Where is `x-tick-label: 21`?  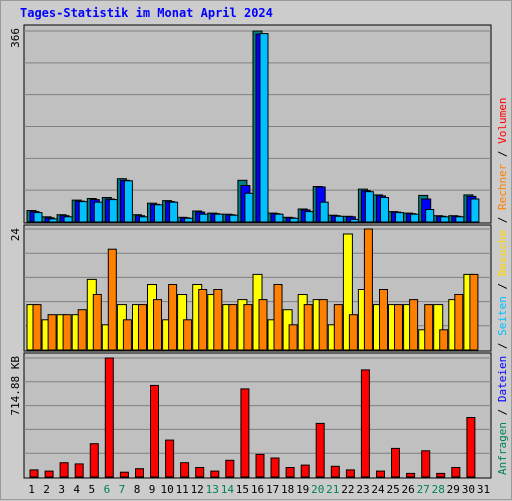 x-tick-label: 21 is located at coordinates (332, 489).